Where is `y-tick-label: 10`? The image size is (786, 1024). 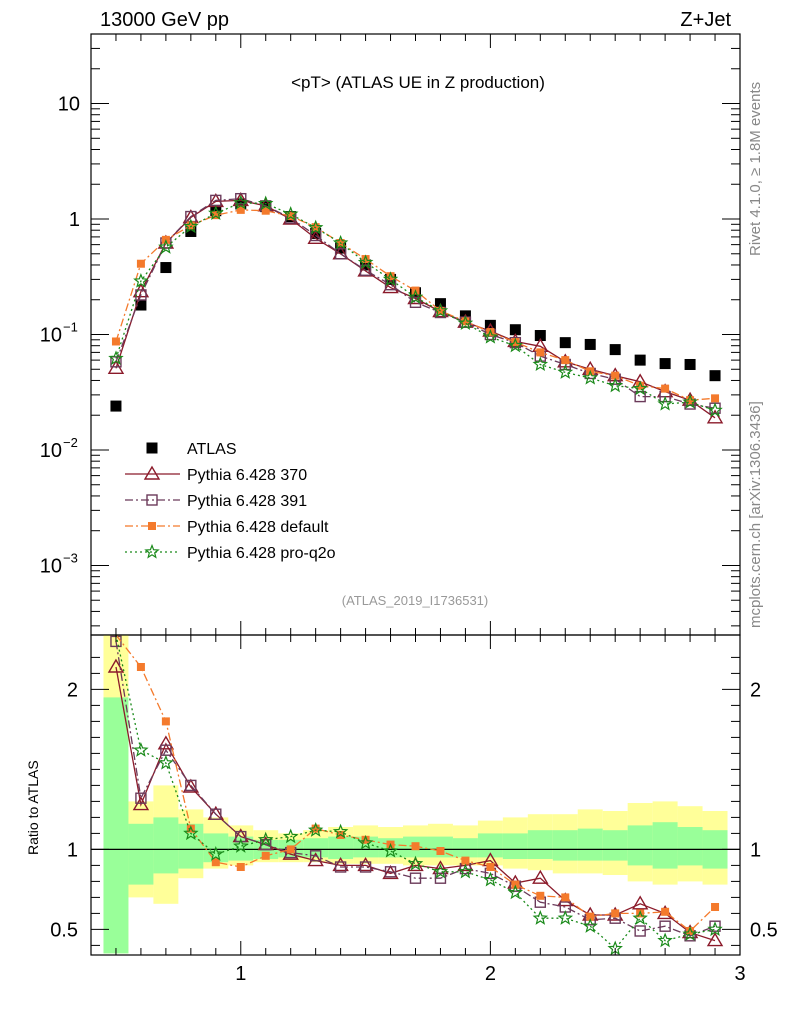 y-tick-label: 10 is located at coordinates (51, 336).